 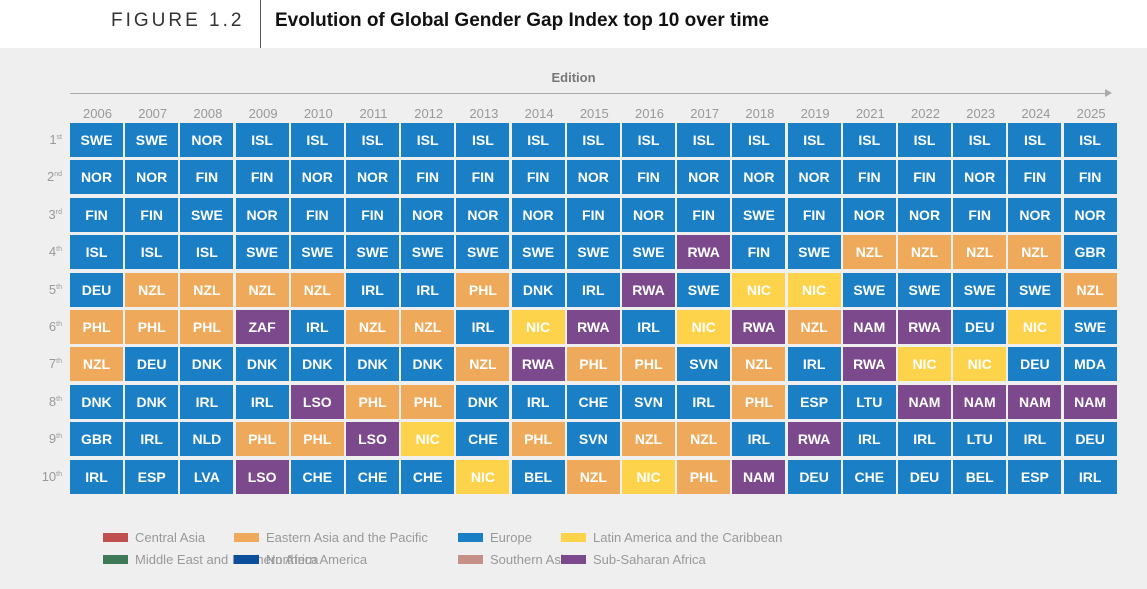 I want to click on legend-label: Latin America and the Caribbean, so click(x=688, y=537).